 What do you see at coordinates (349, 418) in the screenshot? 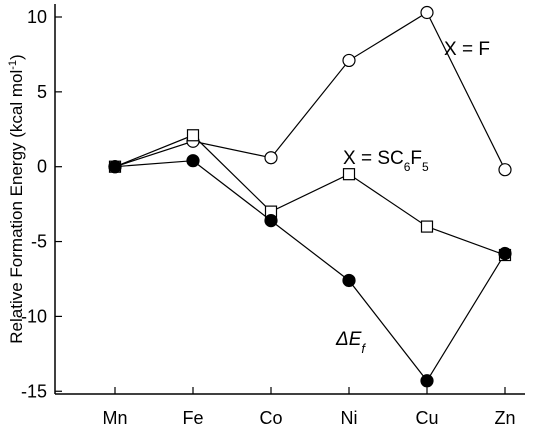
I see `x-tick-label: Ni` at bounding box center [349, 418].